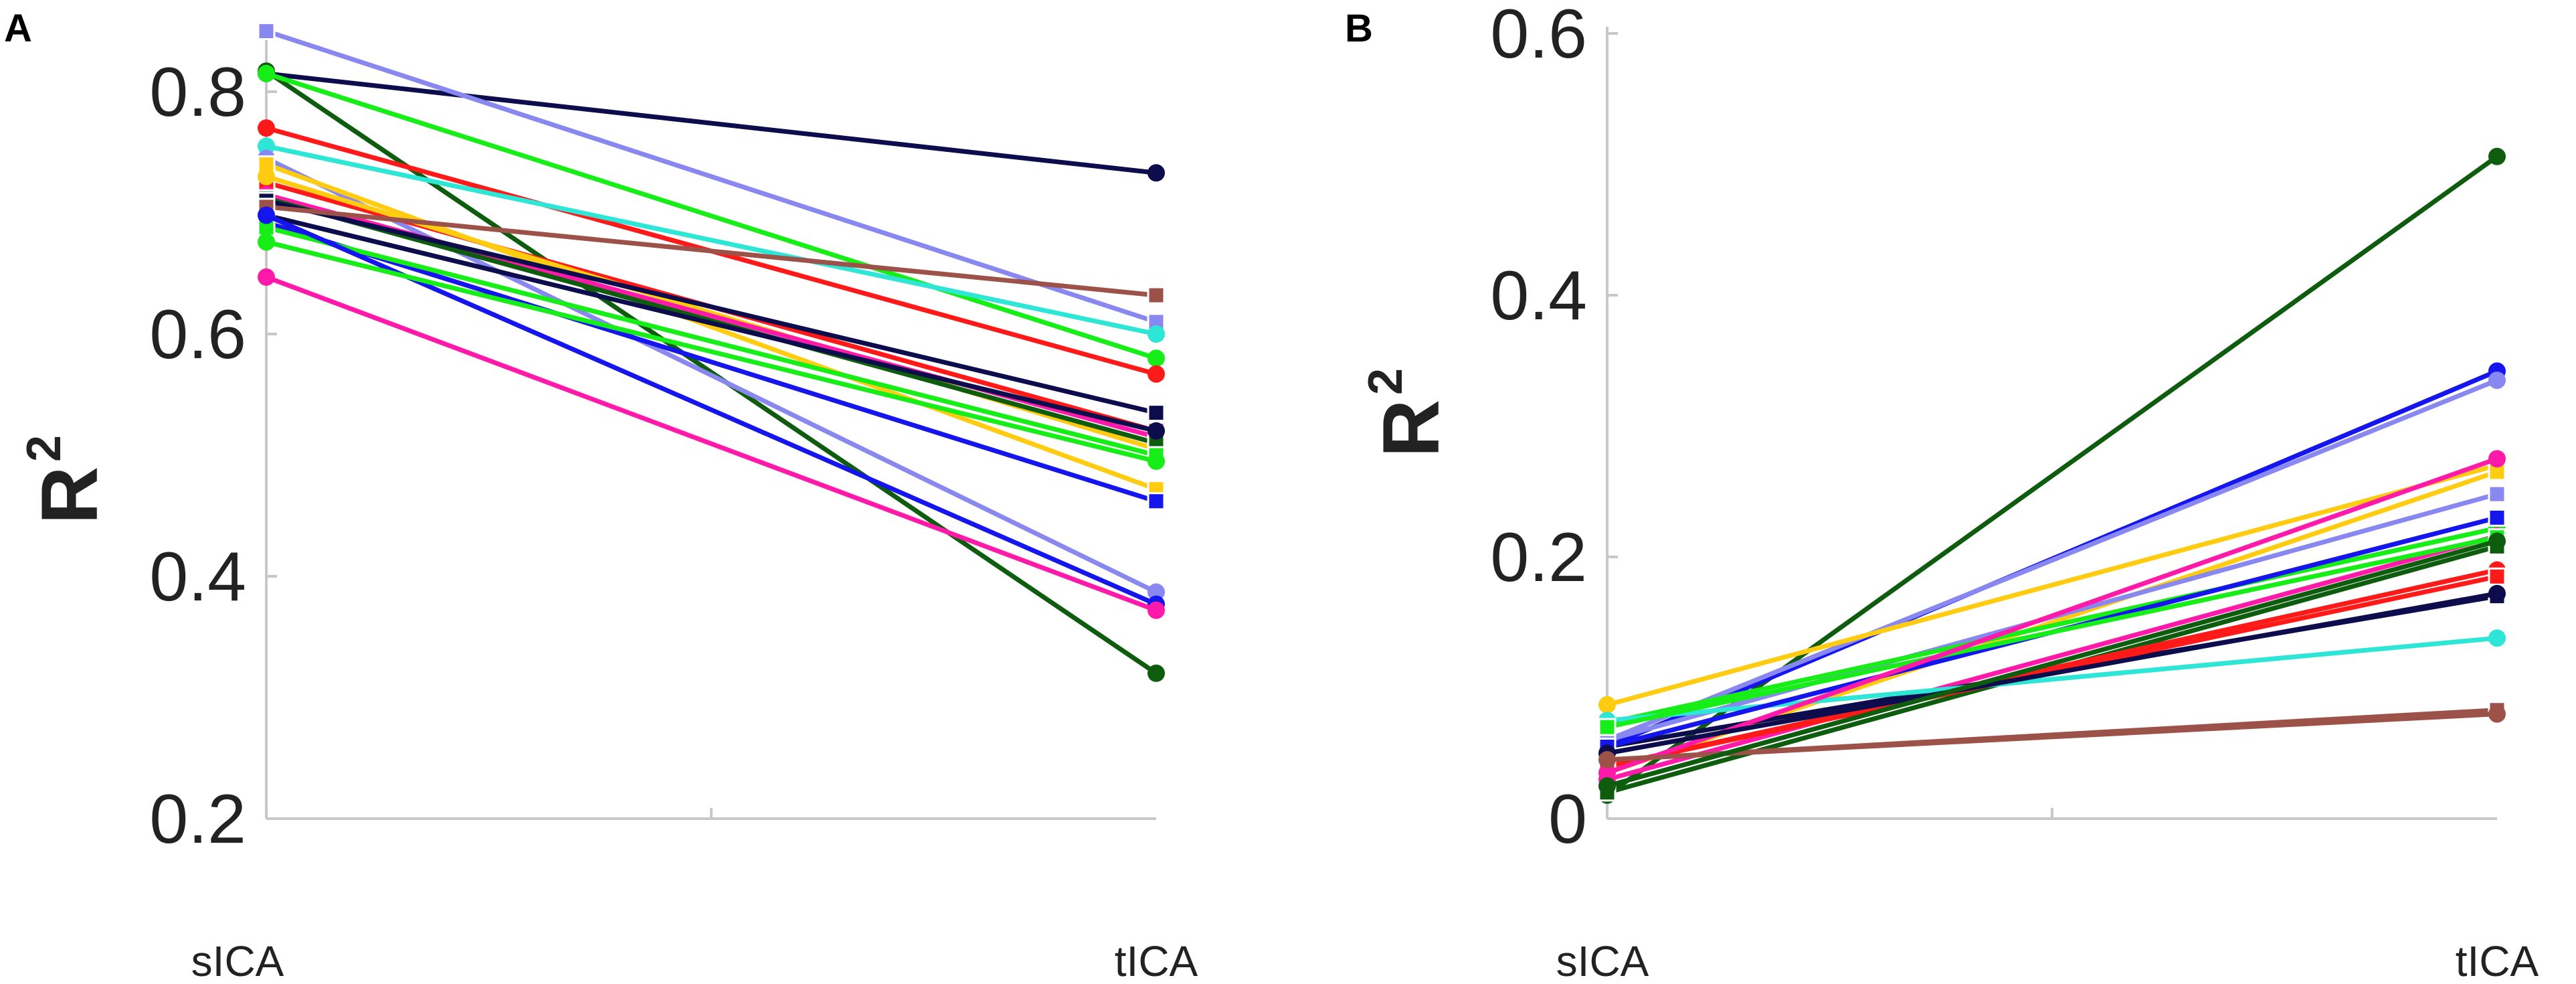 Image resolution: width=2576 pixels, height=984 pixels. I want to click on panel-b-ytick-label: 0.4, so click(1538, 296).